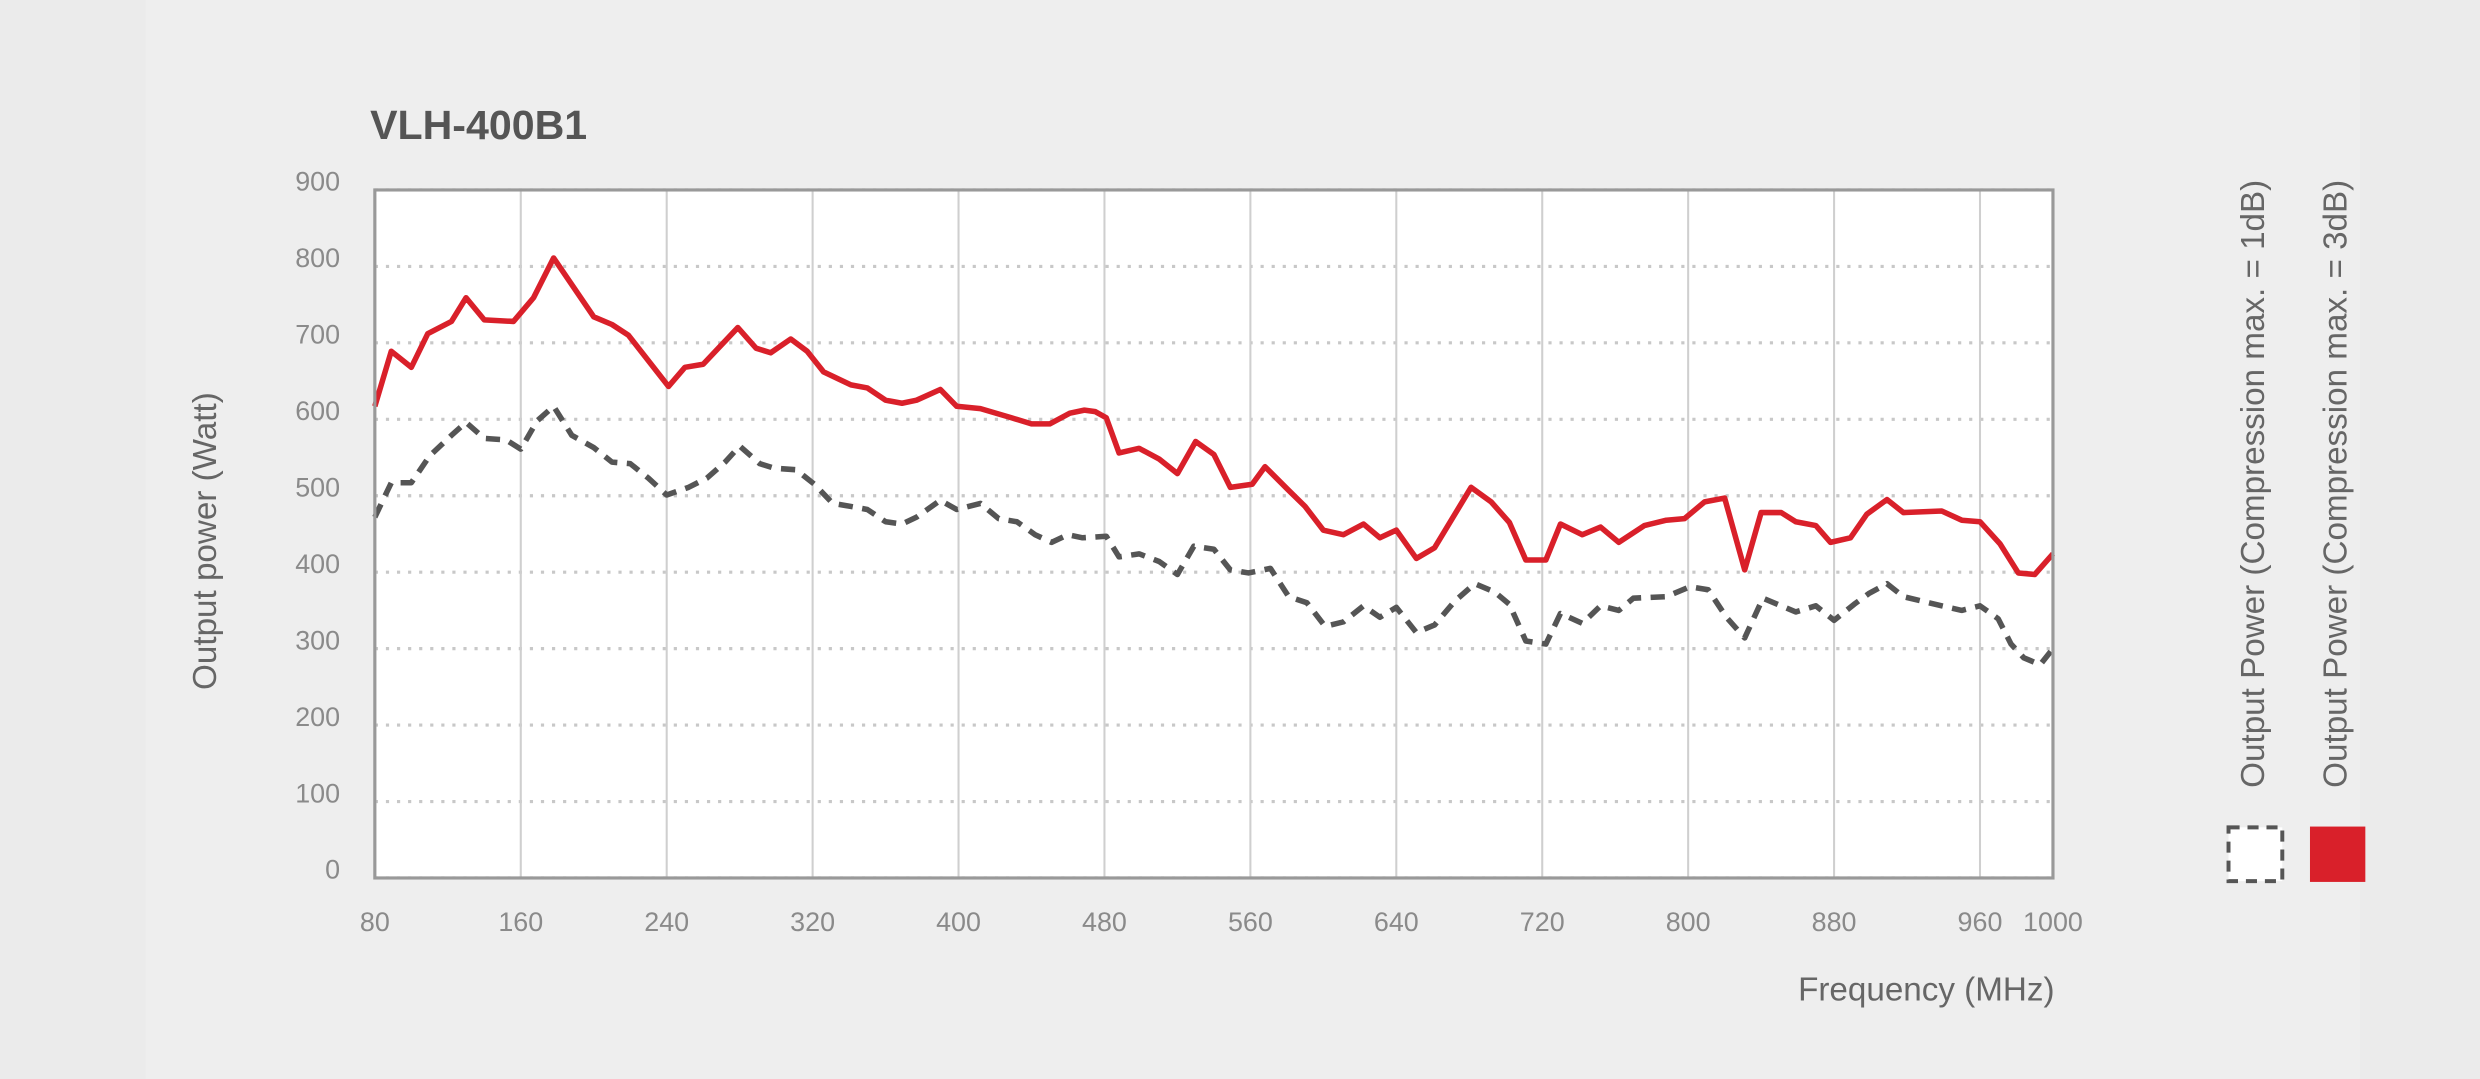  Describe the element at coordinates (812, 922) in the screenshot. I see `x-tick-label: 320` at that location.